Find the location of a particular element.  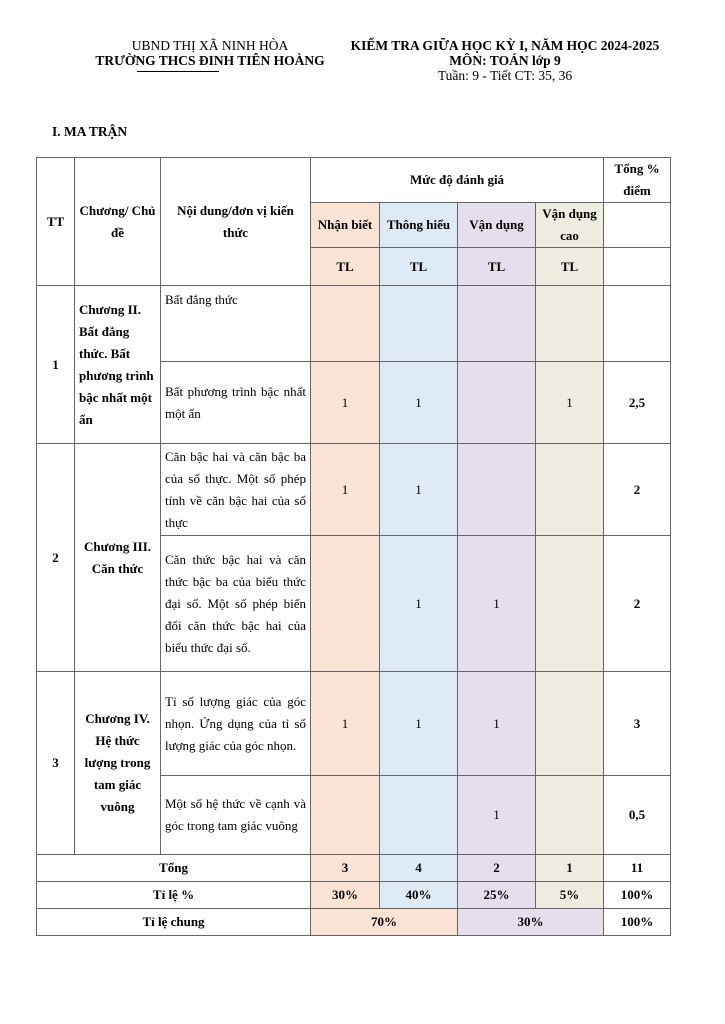

header-level: Mức độ đánh giá is located at coordinates (457, 180).